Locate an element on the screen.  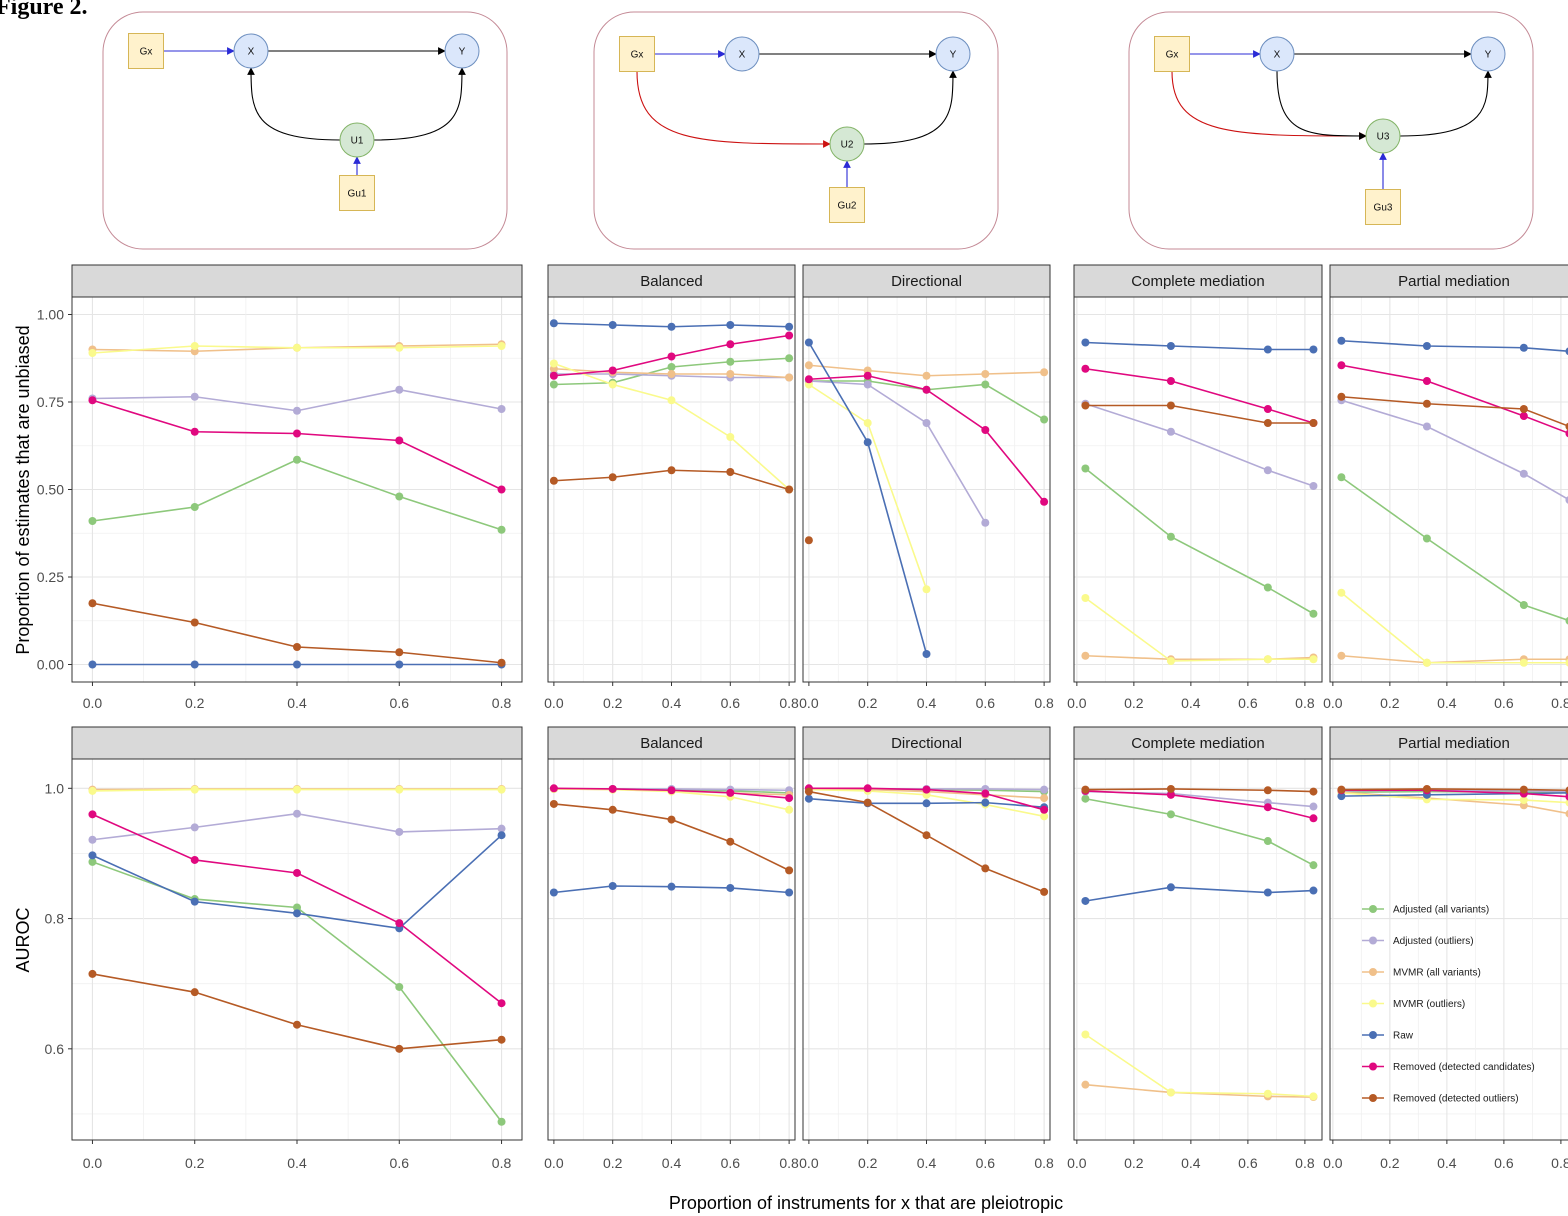
legend-label: MVMR (all variants) is located at coordinates (1437, 973).